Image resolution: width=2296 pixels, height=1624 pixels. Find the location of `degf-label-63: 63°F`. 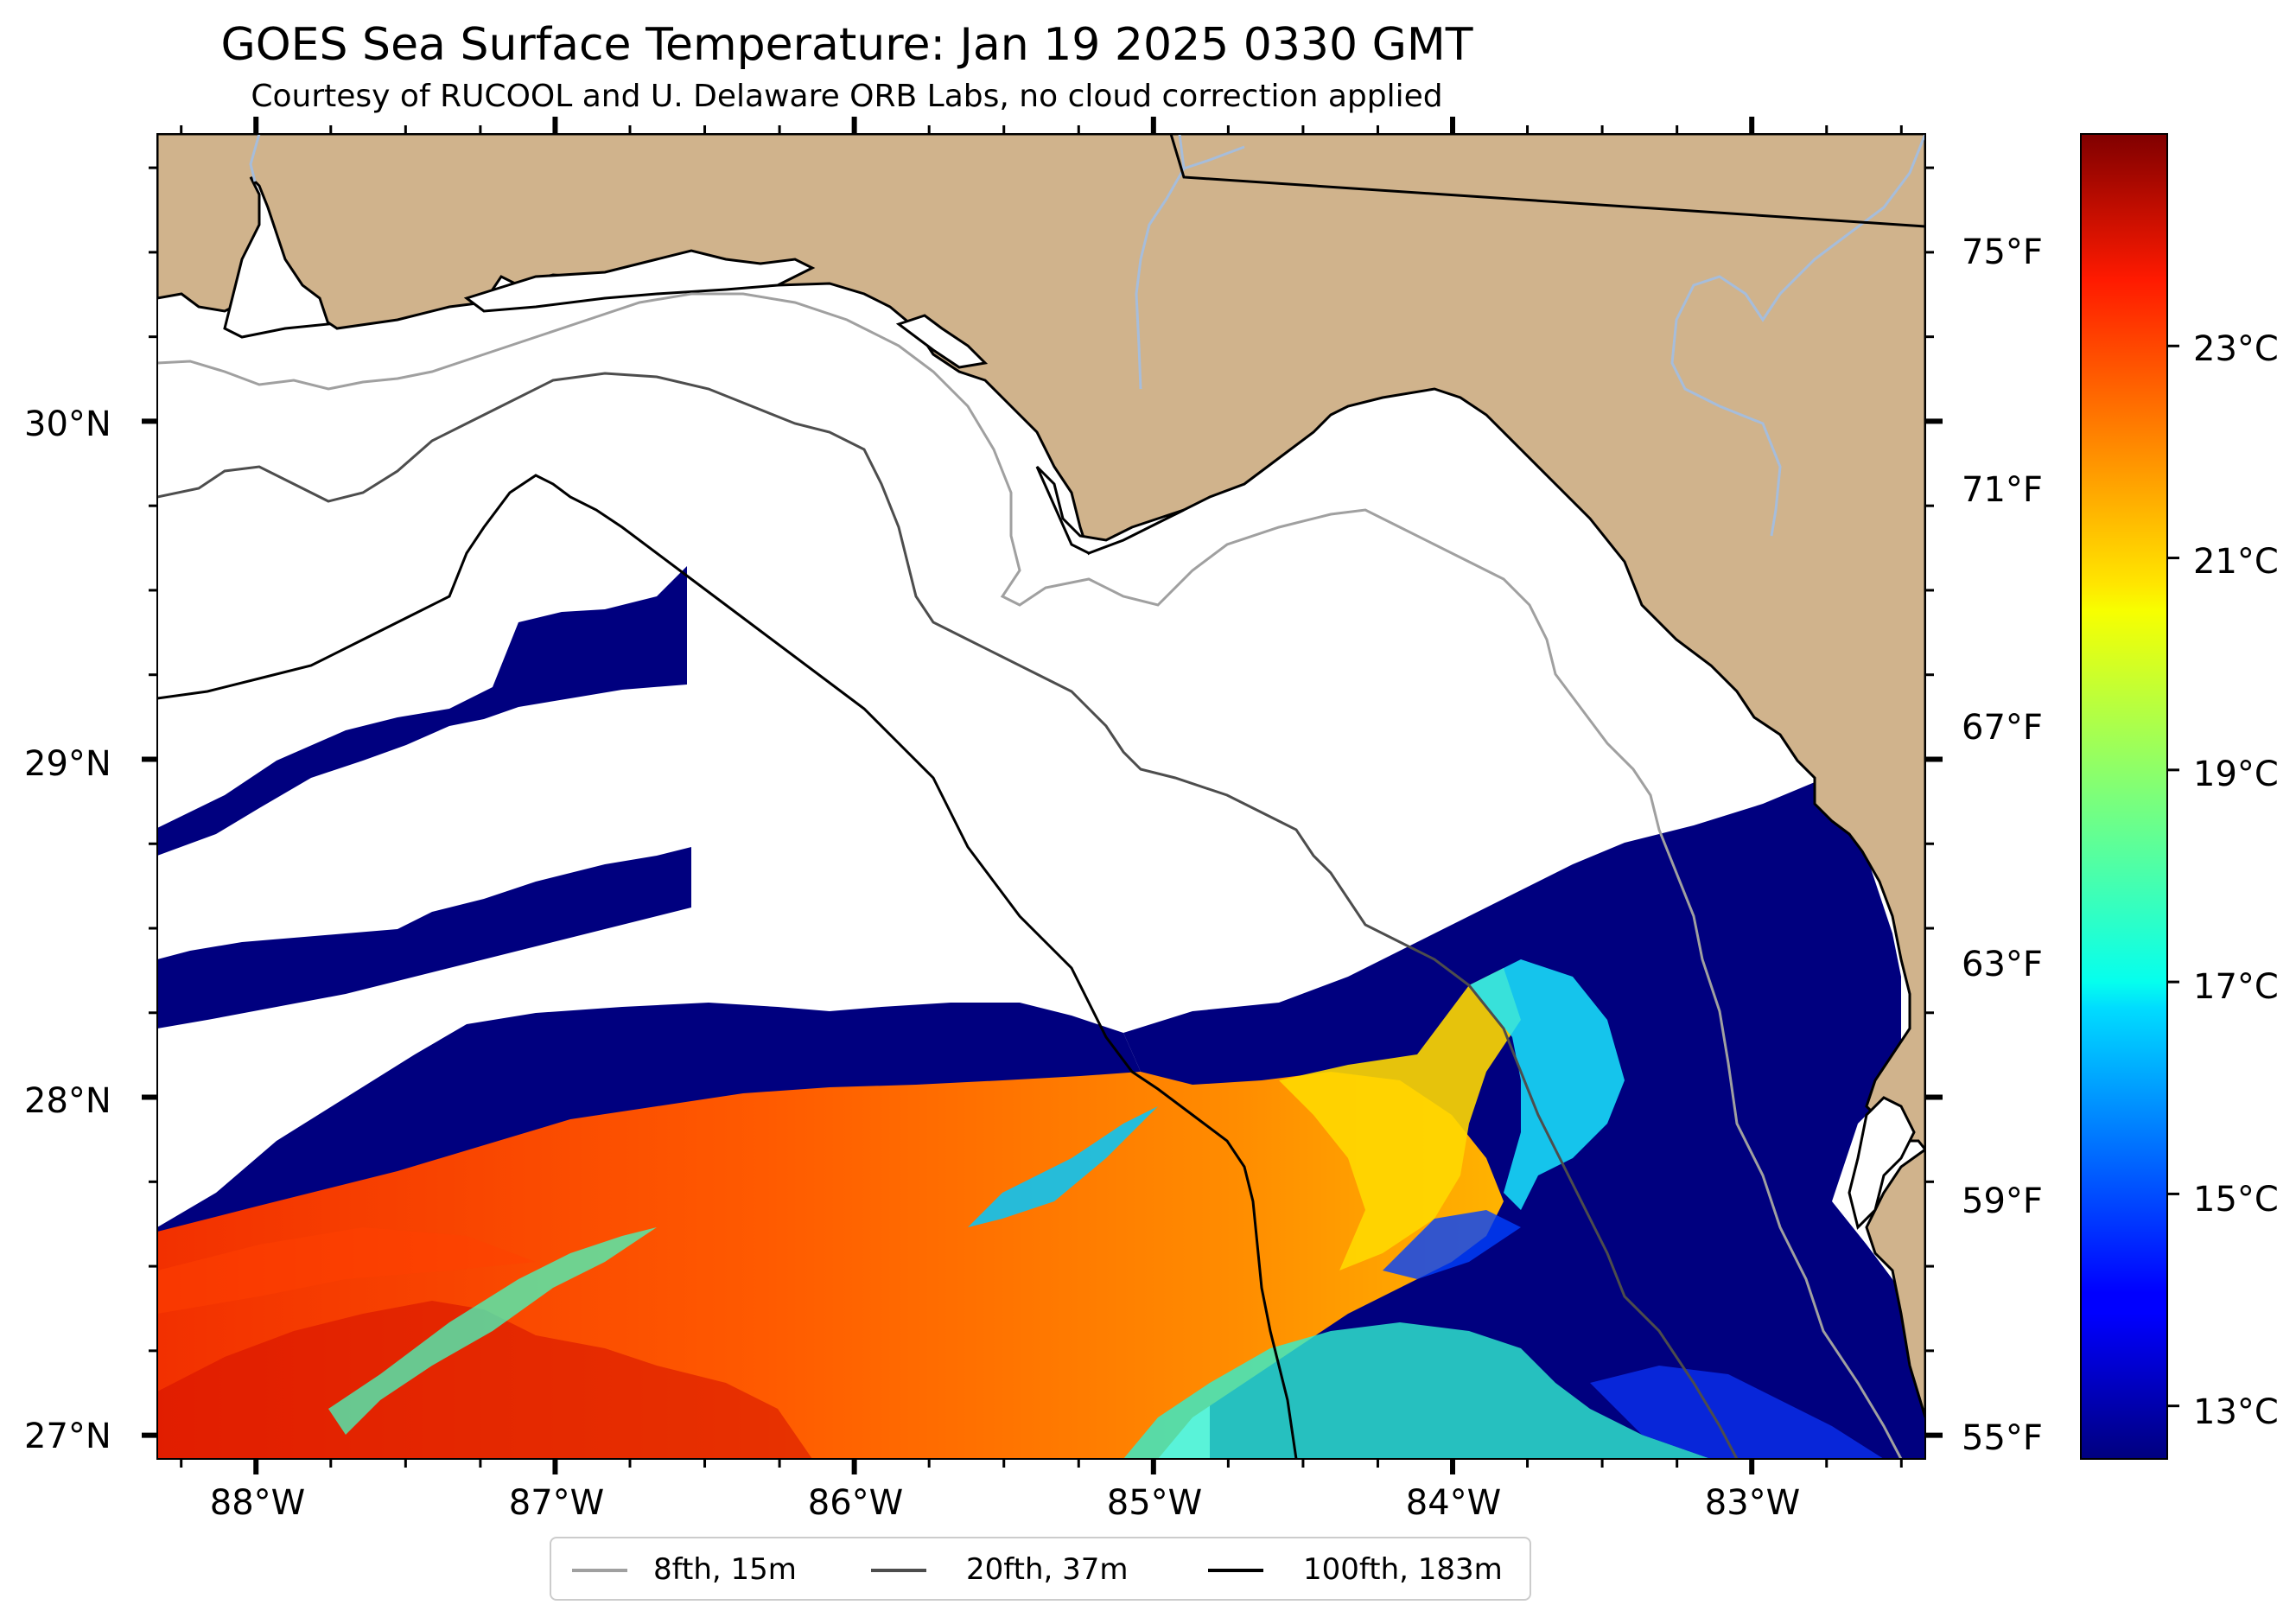

degf-label-63: 63°F is located at coordinates (2002, 965).